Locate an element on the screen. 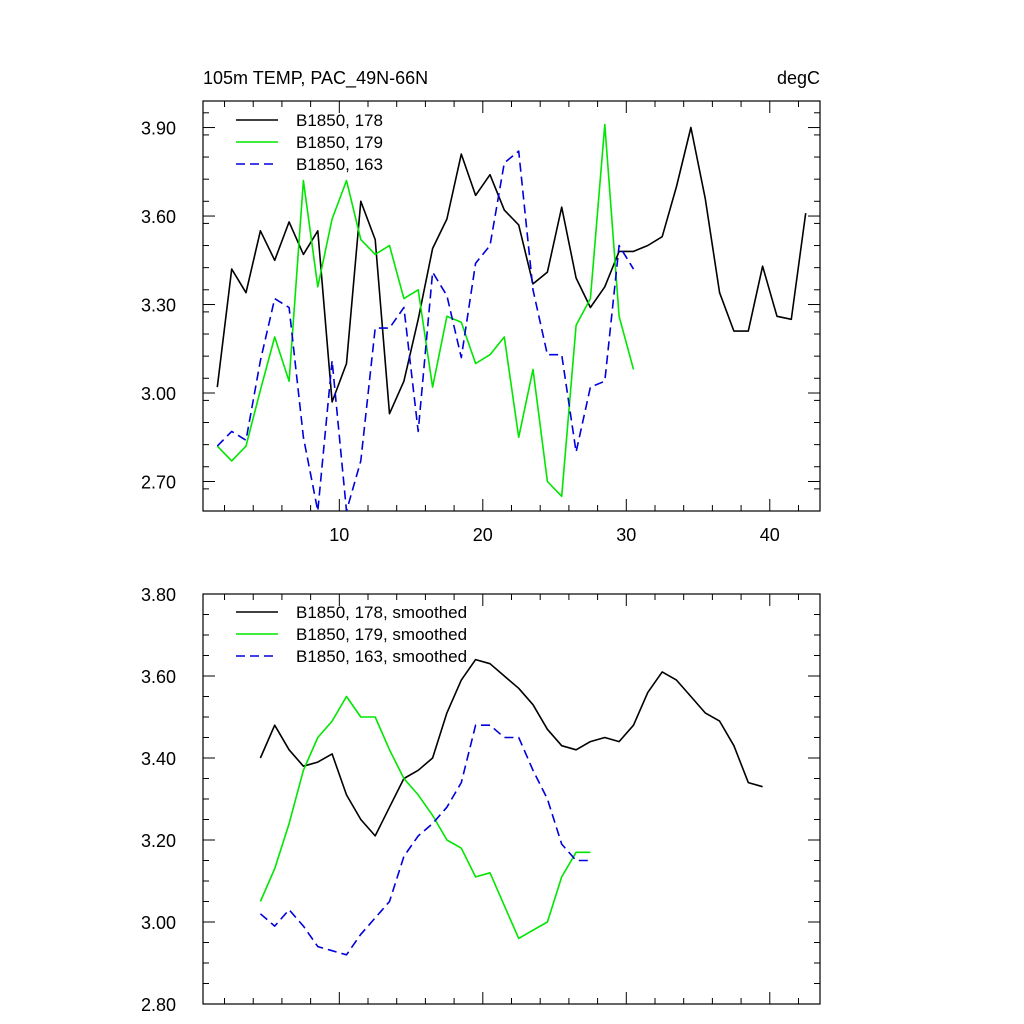 This screenshot has width=1024, height=1024. x-tick-label: 20 is located at coordinates (483, 535).